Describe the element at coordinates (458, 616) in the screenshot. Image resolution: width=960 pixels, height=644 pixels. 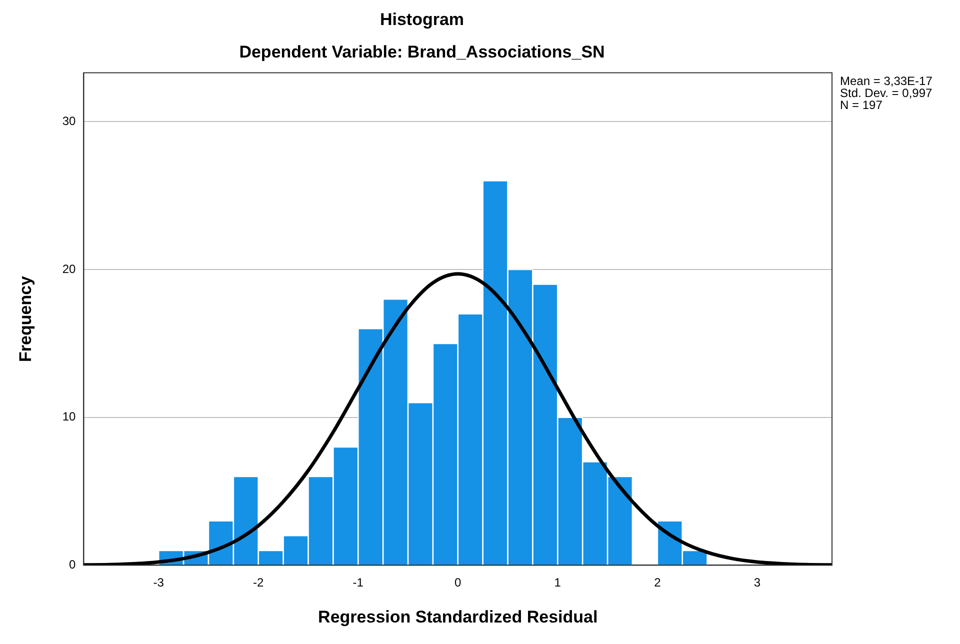
I see `x-axis-title: Regression Standardized Residual` at that location.